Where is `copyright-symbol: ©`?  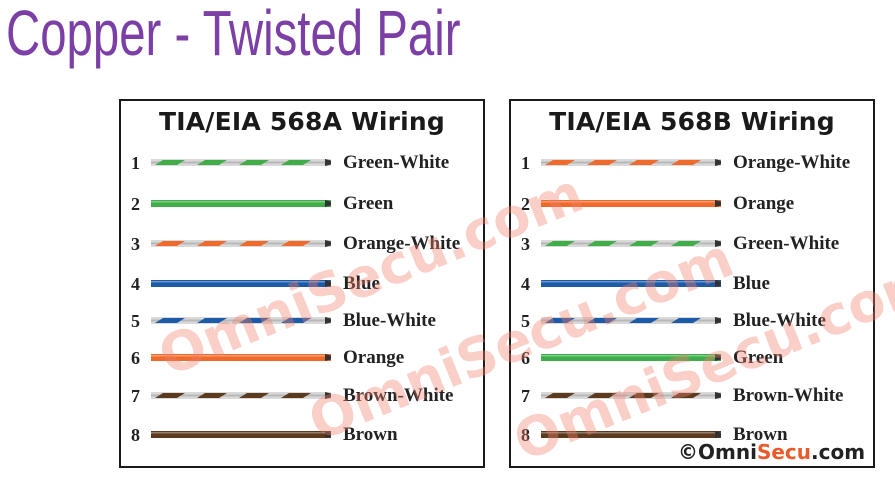 copyright-symbol: © is located at coordinates (688, 452).